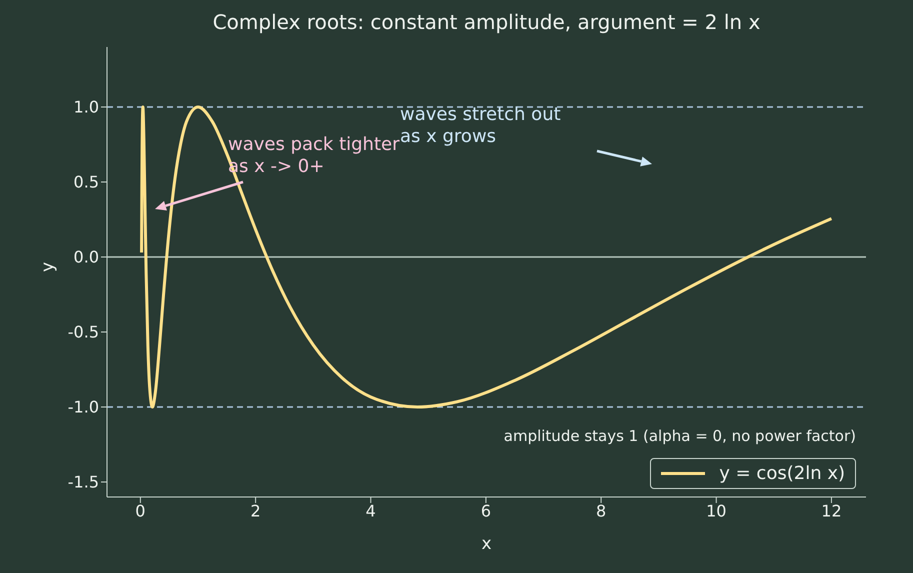 This screenshot has height=573, width=913. What do you see at coordinates (480, 125) in the screenshot?
I see `annotation: waves stretch out as x grows` at bounding box center [480, 125].